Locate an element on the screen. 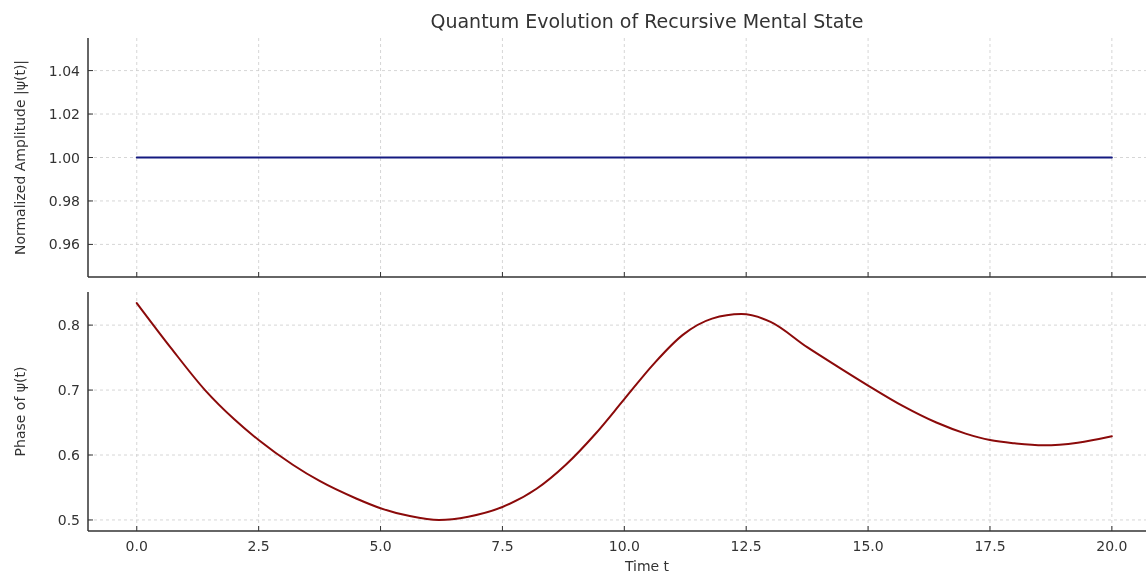 The width and height of the screenshot is (1146, 573). y-tick-label: 0.98 is located at coordinates (64, 200).